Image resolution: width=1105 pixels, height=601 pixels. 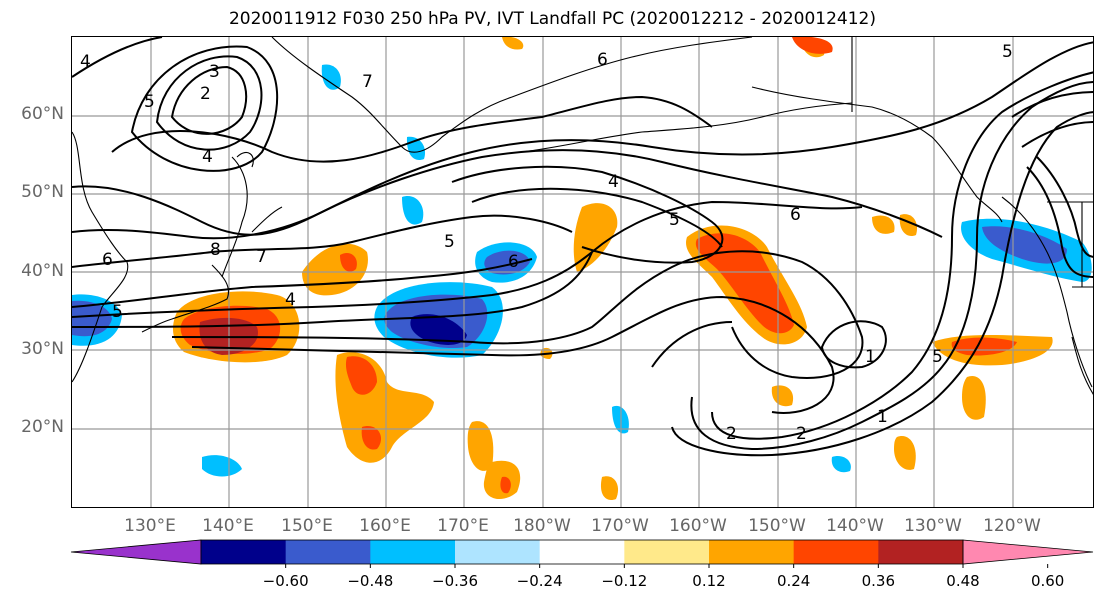 What do you see at coordinates (267, 219) in the screenshot?
I see `coastline-kurils` at bounding box center [267, 219].